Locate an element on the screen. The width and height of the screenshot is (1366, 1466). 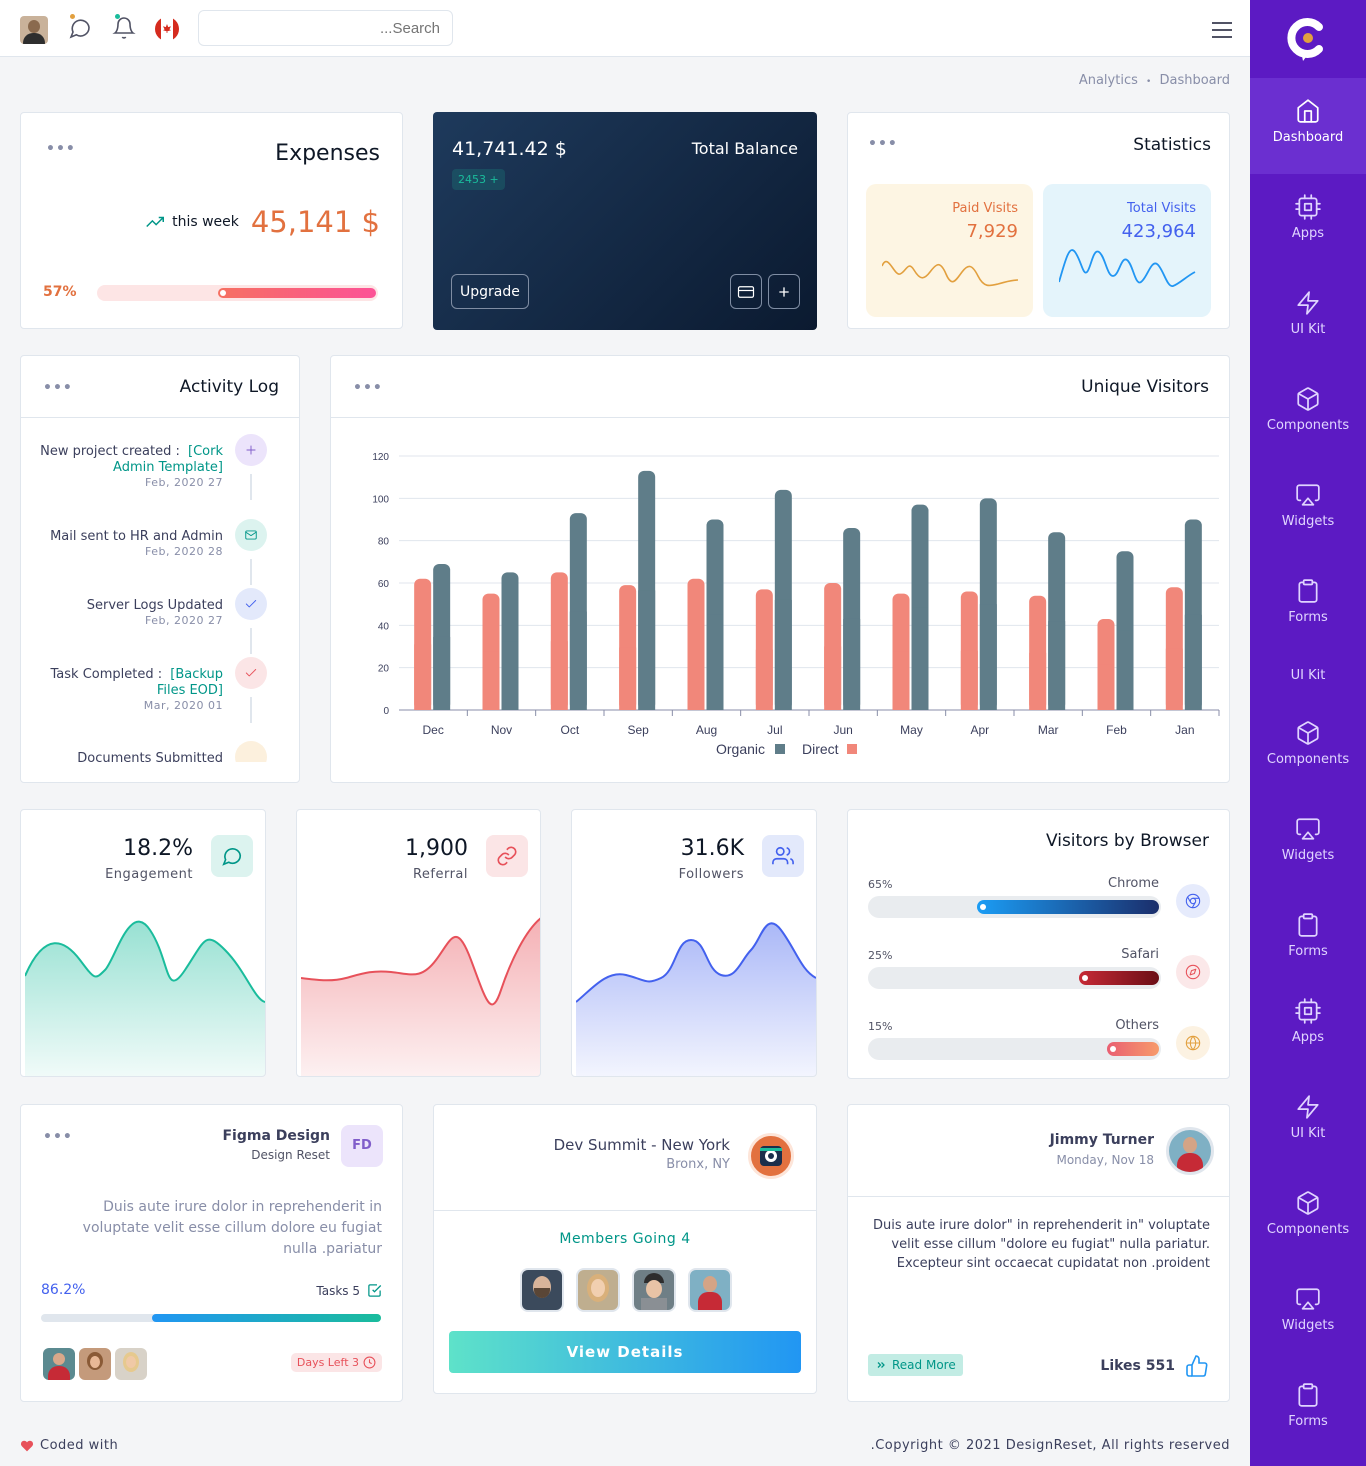
upgrade-button: Upgrade is located at coordinates (490, 291).